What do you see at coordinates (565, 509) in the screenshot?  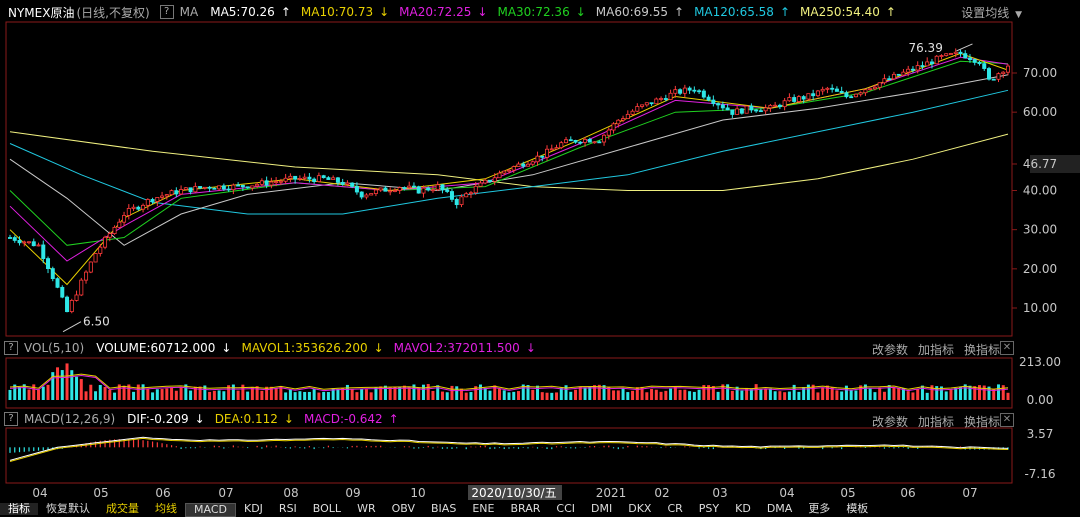 I see `tab-cci: CCI` at bounding box center [565, 509].